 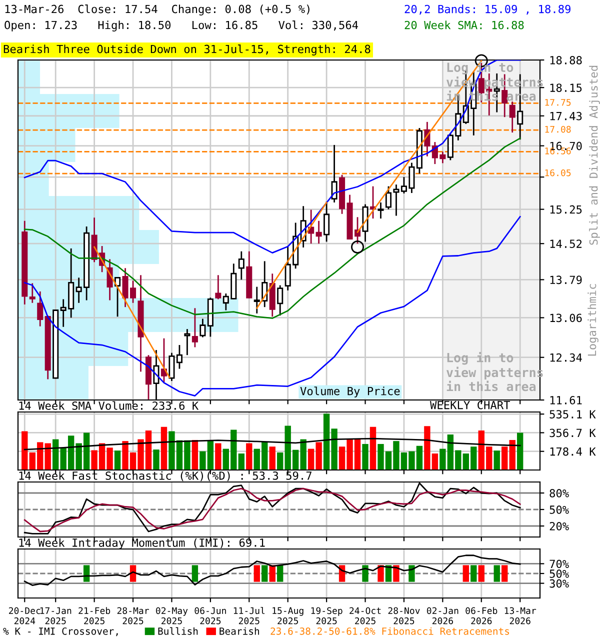 I want to click on text: Logarithmic, so click(x=593, y=320).